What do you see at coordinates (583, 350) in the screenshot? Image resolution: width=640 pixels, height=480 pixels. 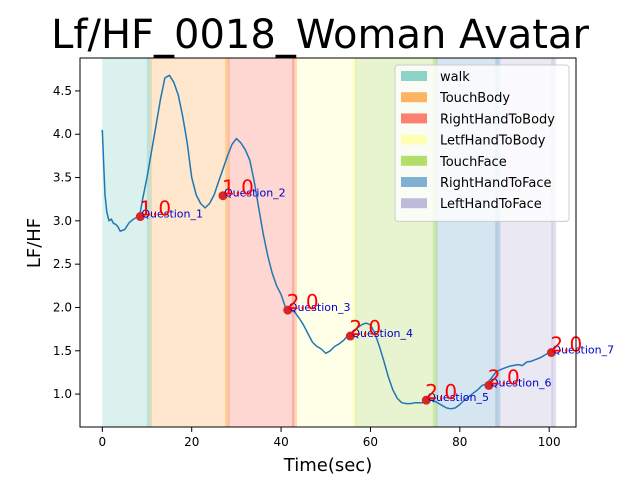 I see `question-label: Question_7` at bounding box center [583, 350].